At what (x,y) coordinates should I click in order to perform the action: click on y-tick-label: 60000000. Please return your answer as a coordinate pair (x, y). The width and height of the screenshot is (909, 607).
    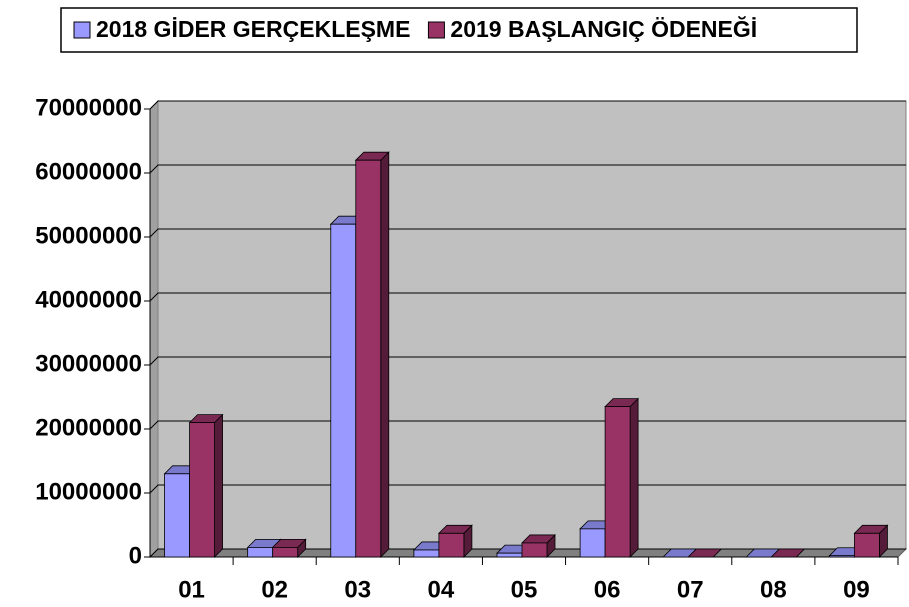
    Looking at the image, I should click on (88, 171).